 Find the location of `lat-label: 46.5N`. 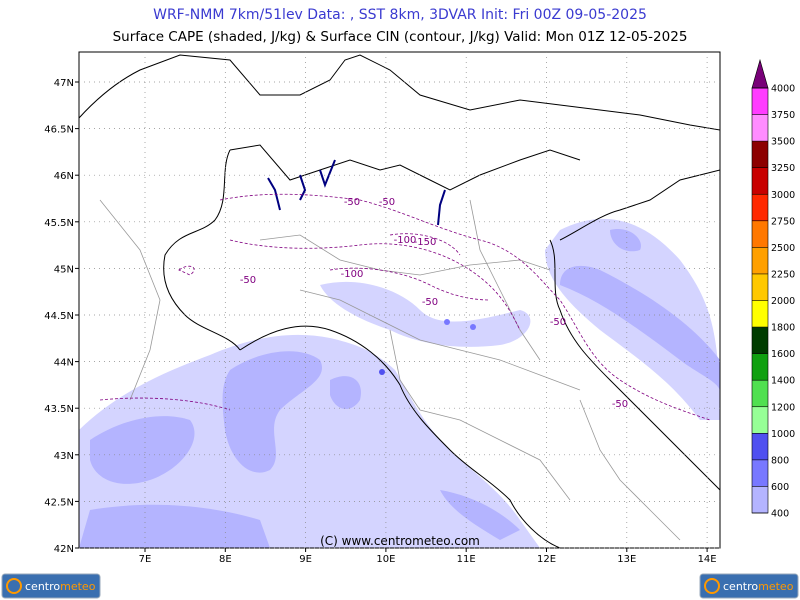

lat-label: 46.5N is located at coordinates (59, 130).